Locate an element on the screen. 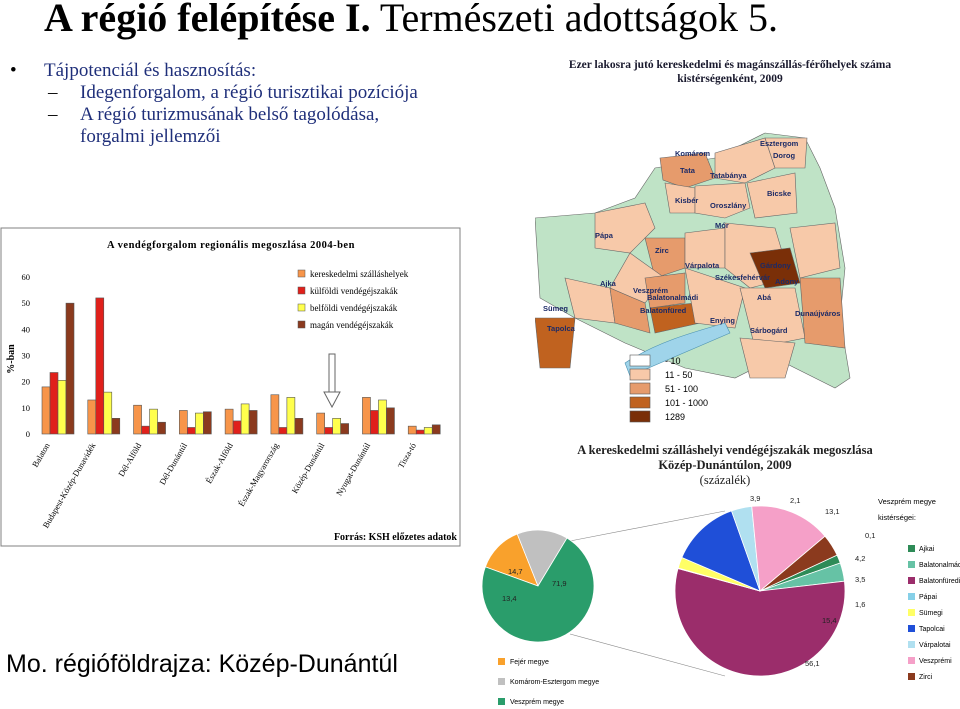 The height and width of the screenshot is (709, 960). map-label: Dunaújváros is located at coordinates (817, 313).